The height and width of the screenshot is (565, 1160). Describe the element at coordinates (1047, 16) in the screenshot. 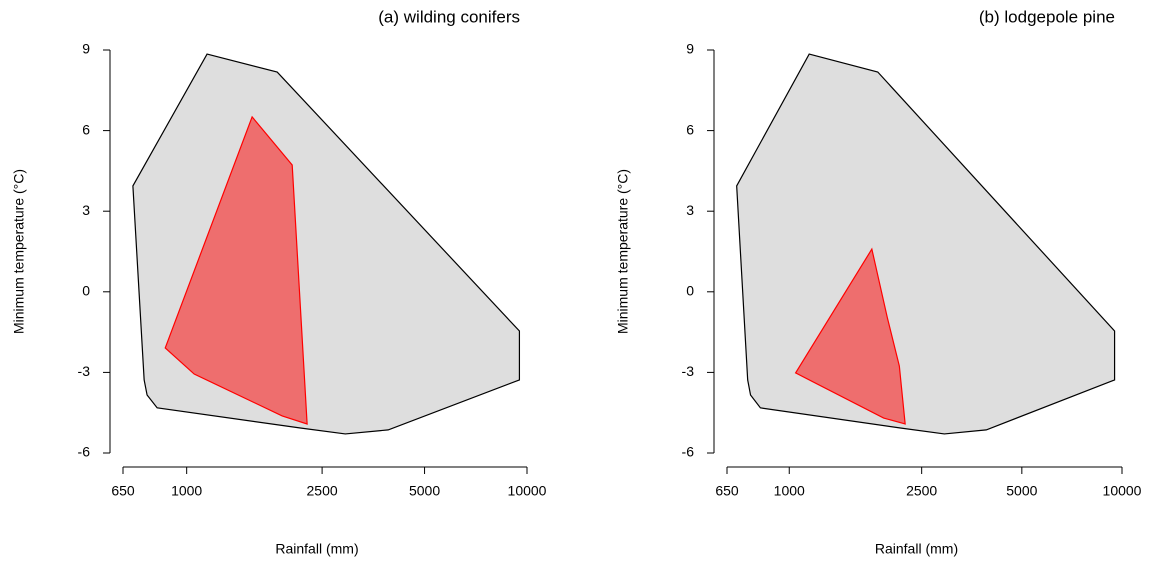

I see `chart-title: (b) lodgepole pine` at that location.